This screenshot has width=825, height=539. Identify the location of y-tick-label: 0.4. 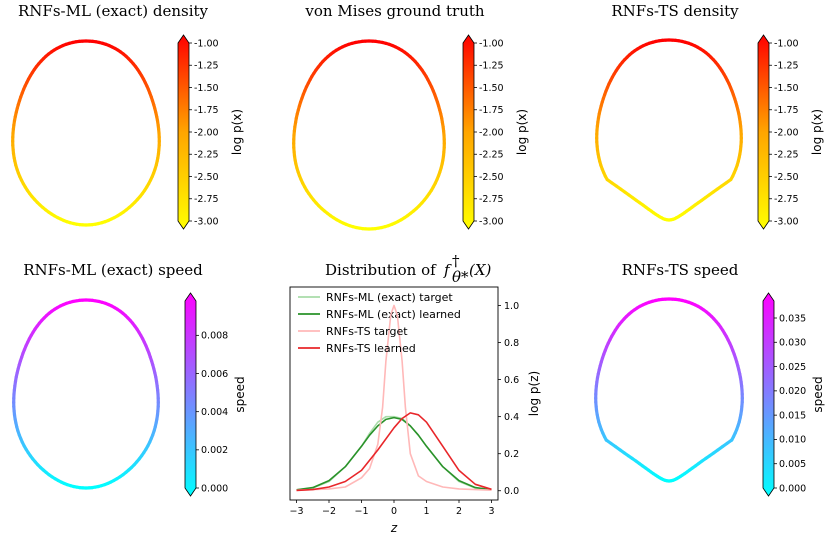
(511, 417).